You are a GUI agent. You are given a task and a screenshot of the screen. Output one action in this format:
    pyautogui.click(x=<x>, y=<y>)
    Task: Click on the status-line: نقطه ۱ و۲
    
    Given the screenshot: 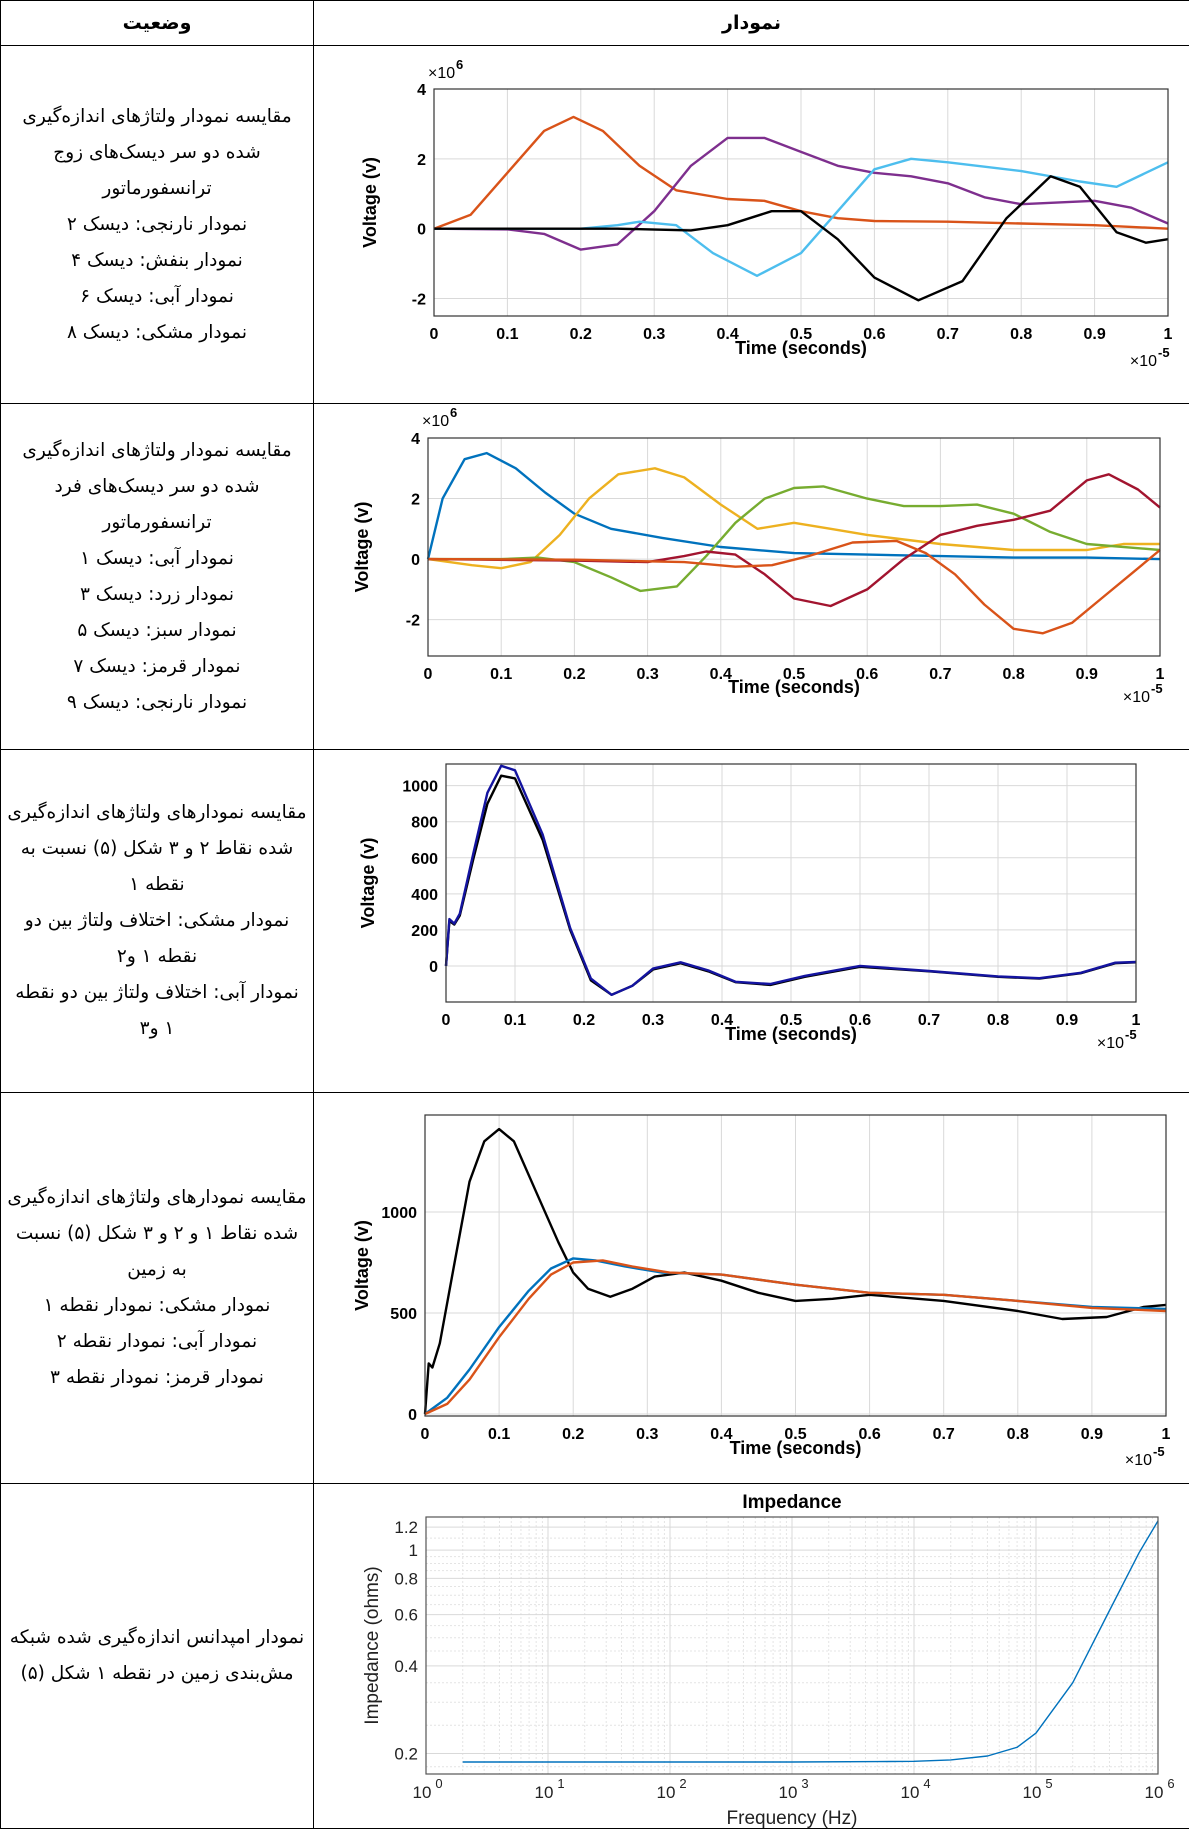 What is the action you would take?
    pyautogui.click(x=157, y=956)
    